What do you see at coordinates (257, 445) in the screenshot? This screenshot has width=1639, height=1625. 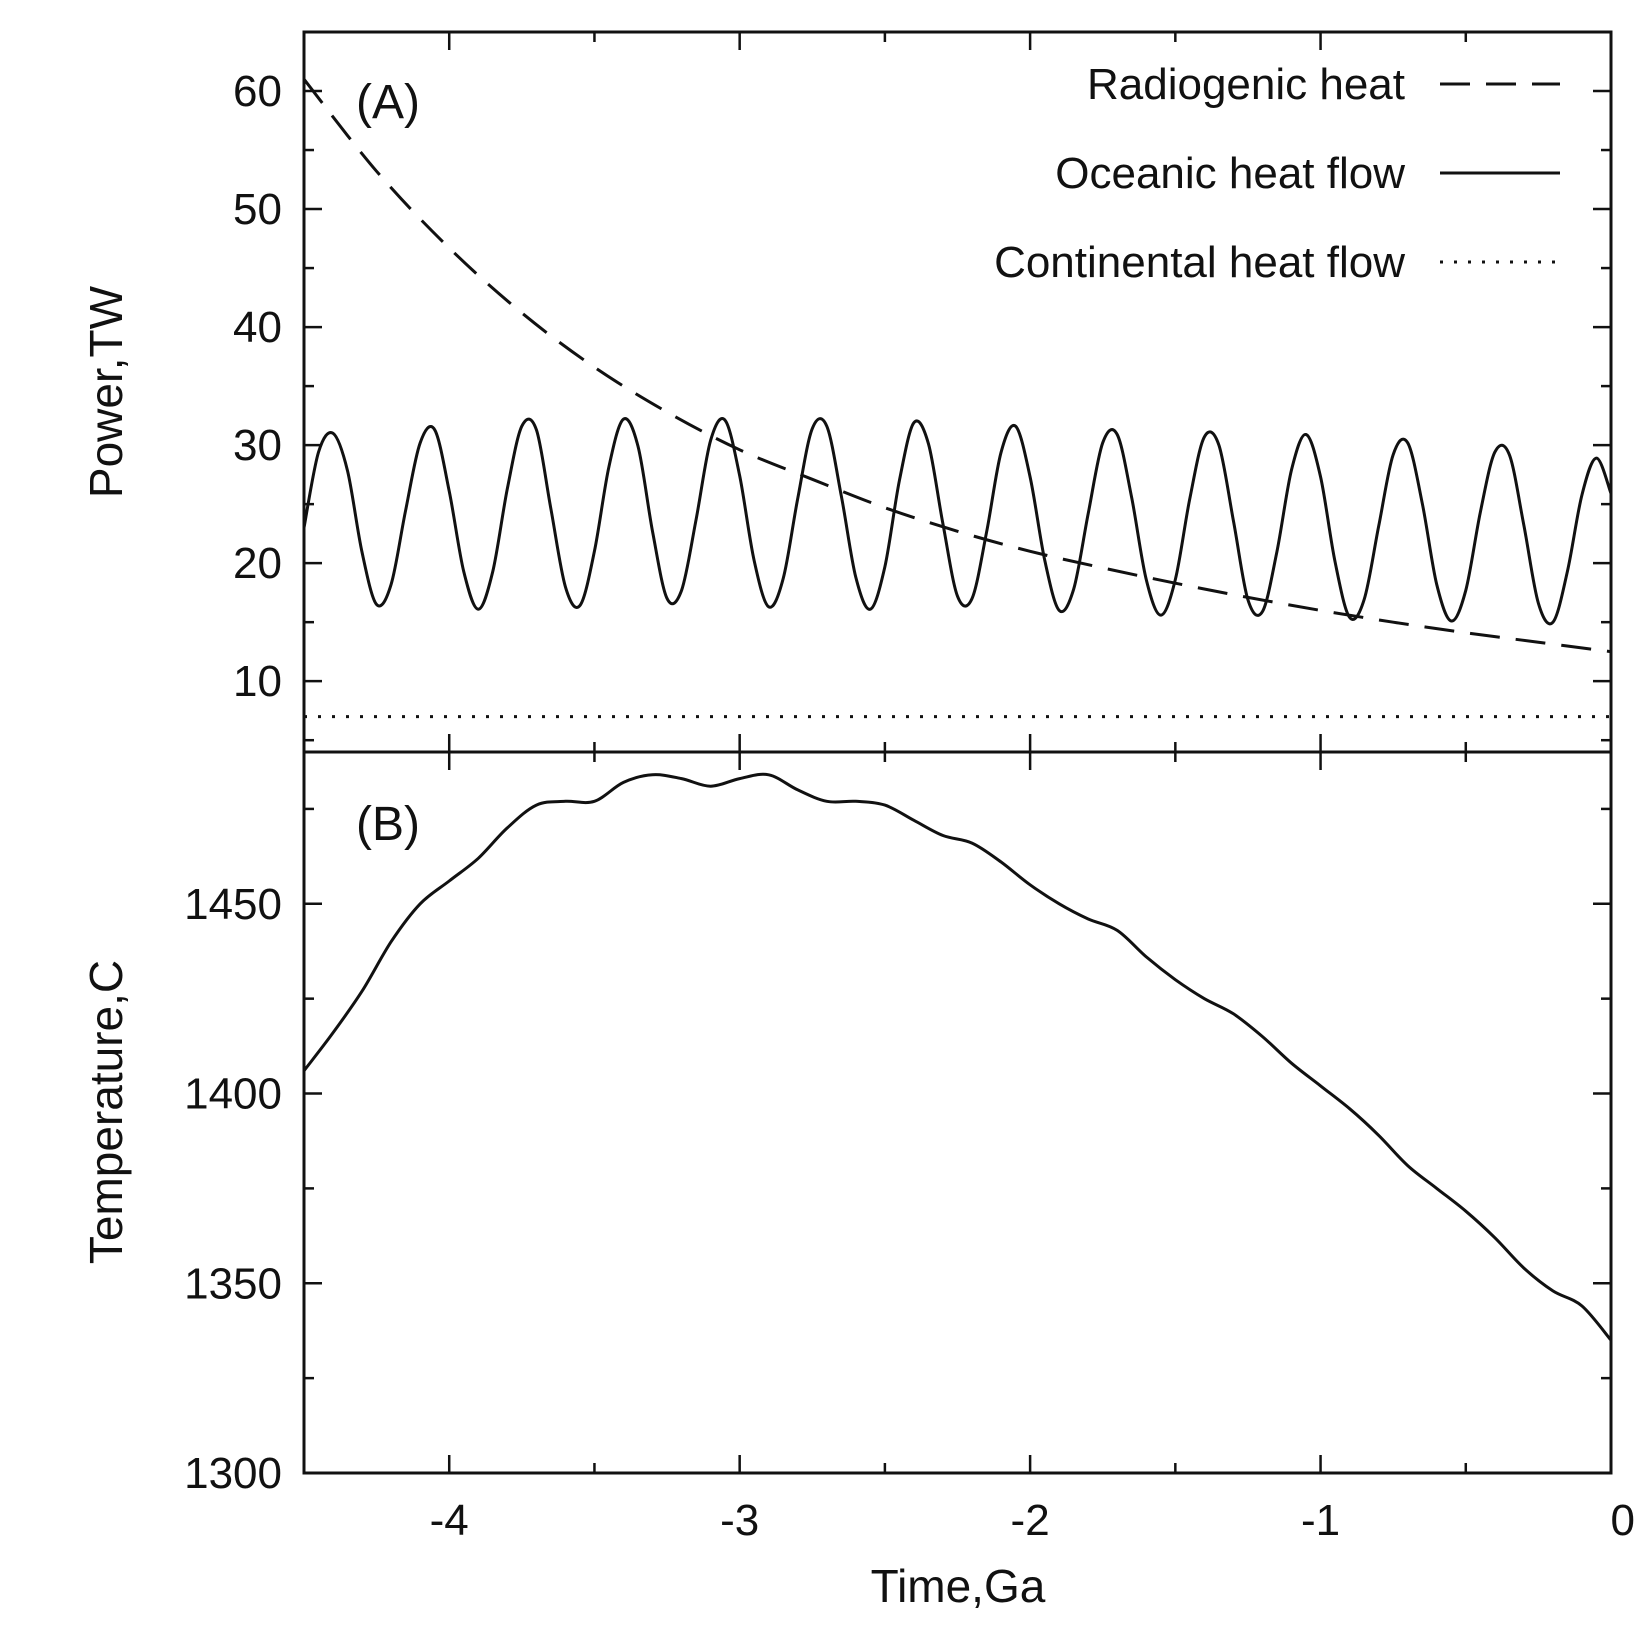 I see `panel-a-y-tick-label: 30` at bounding box center [257, 445].